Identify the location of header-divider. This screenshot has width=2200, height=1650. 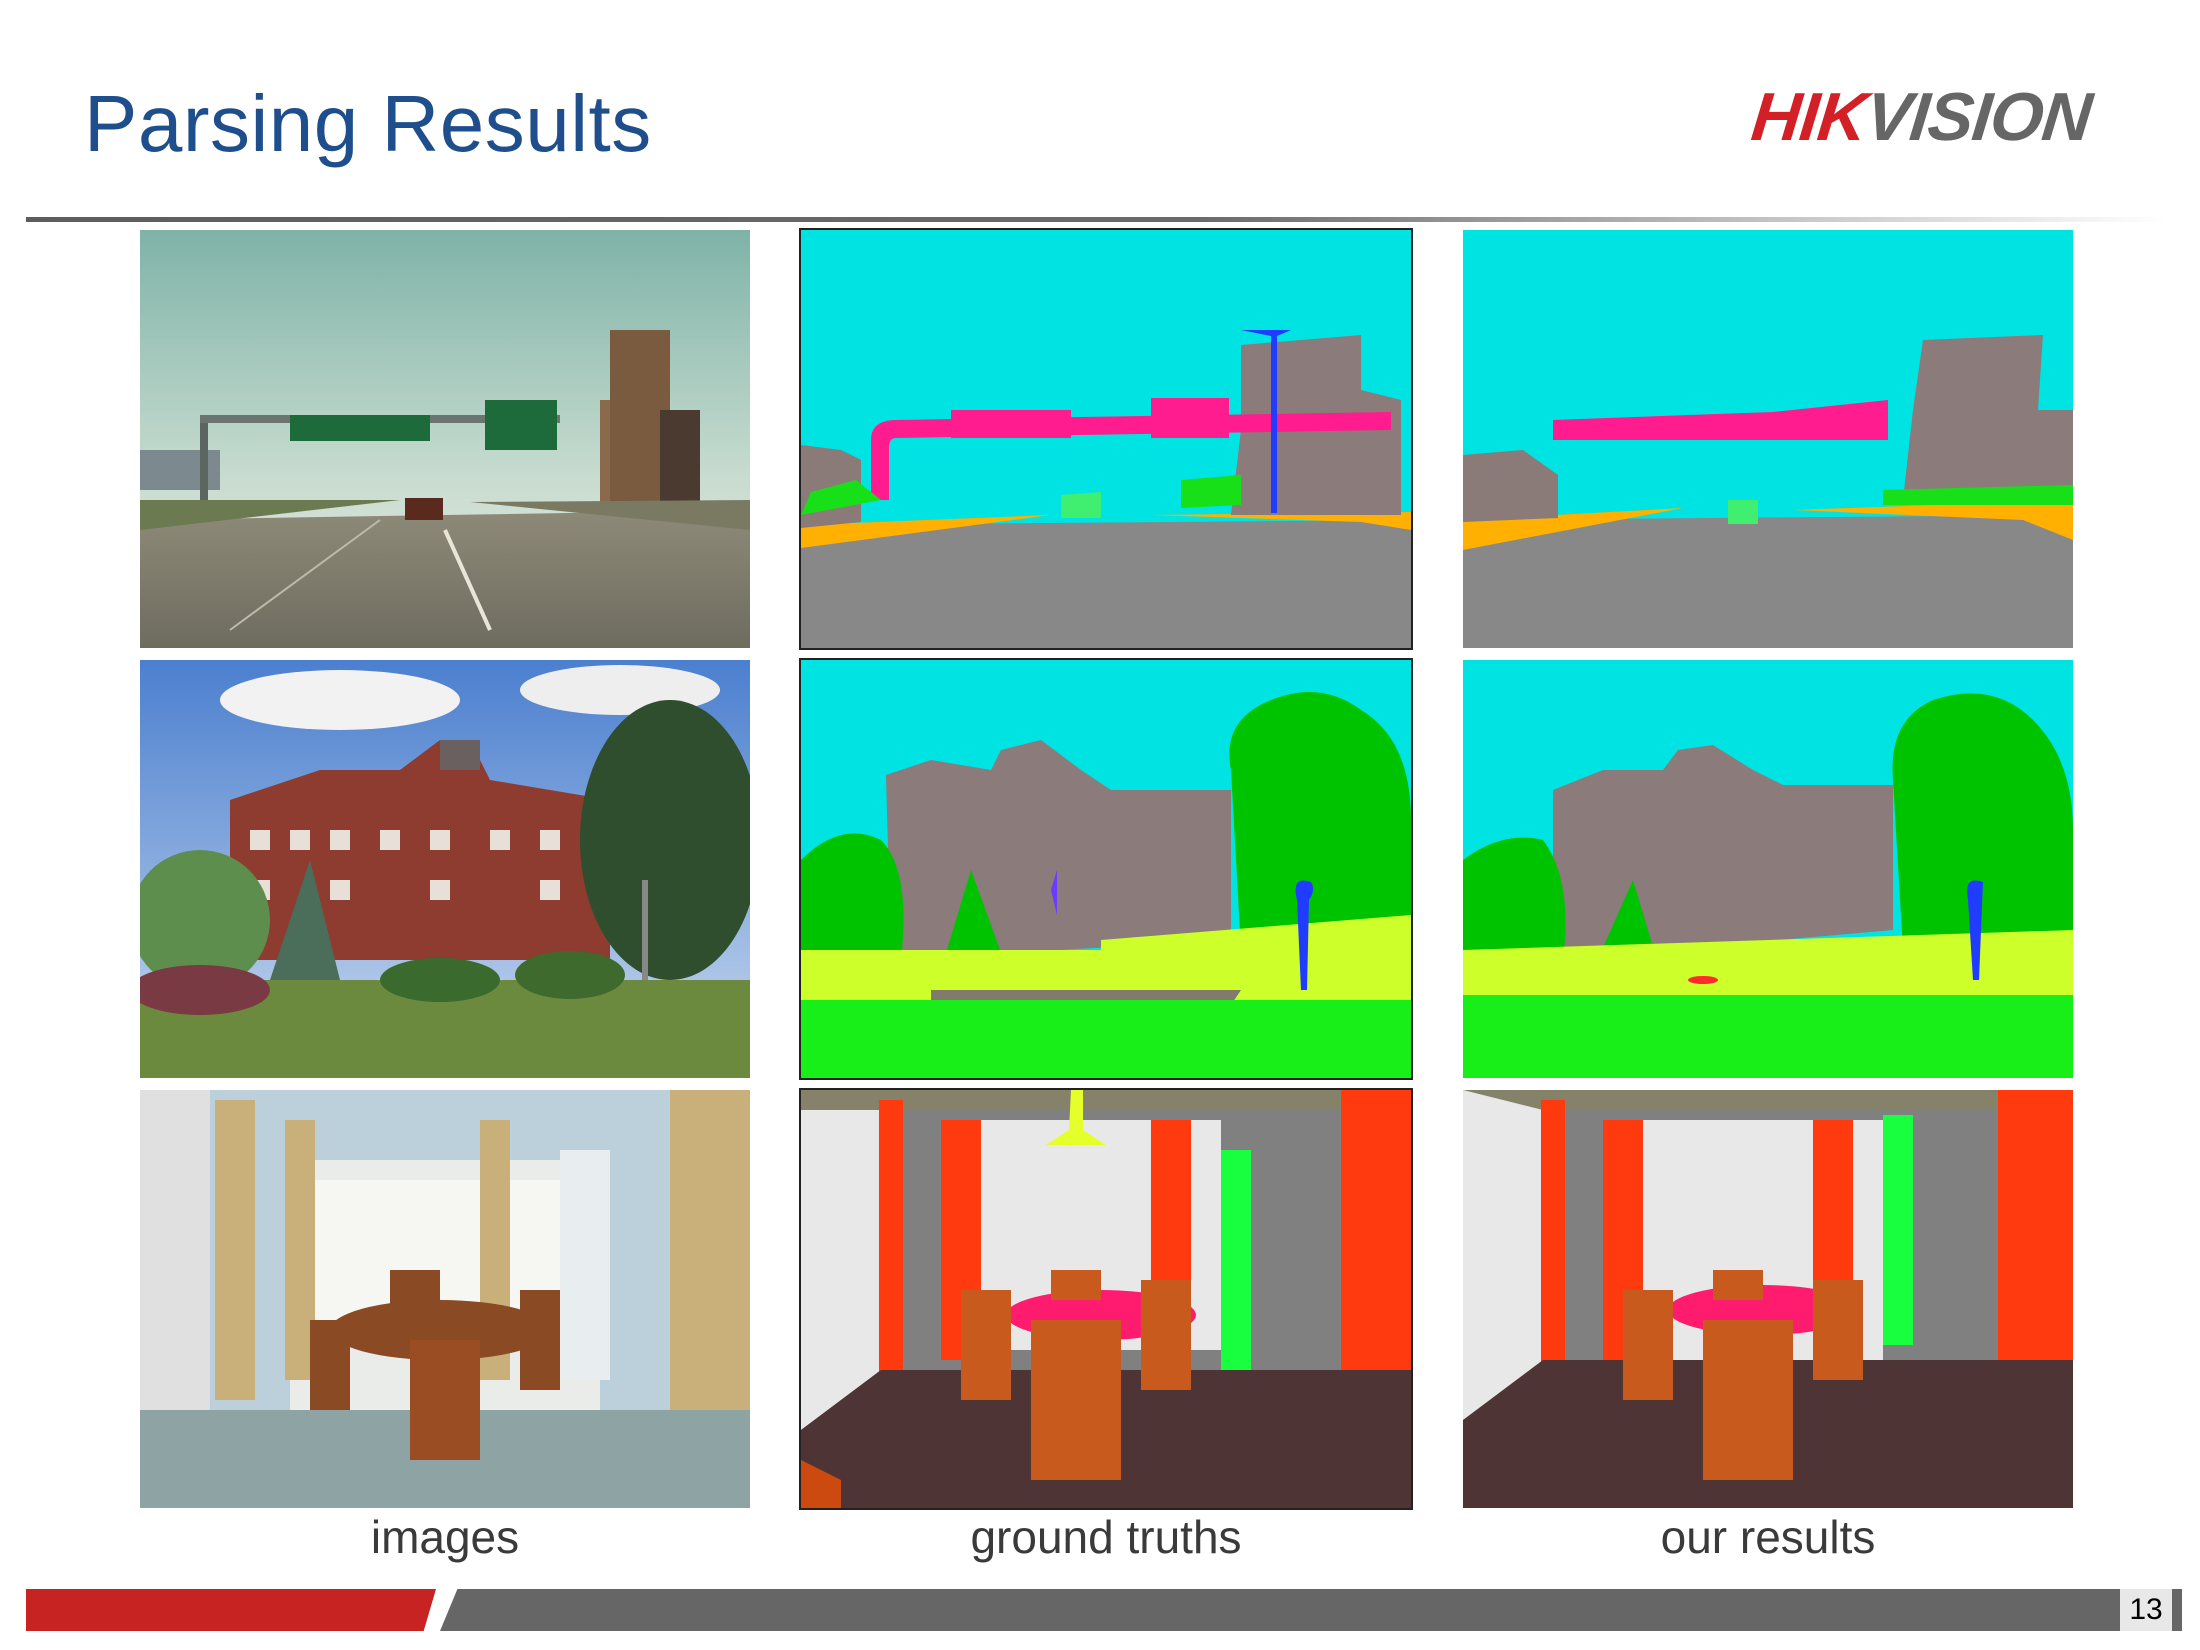
(1096, 219).